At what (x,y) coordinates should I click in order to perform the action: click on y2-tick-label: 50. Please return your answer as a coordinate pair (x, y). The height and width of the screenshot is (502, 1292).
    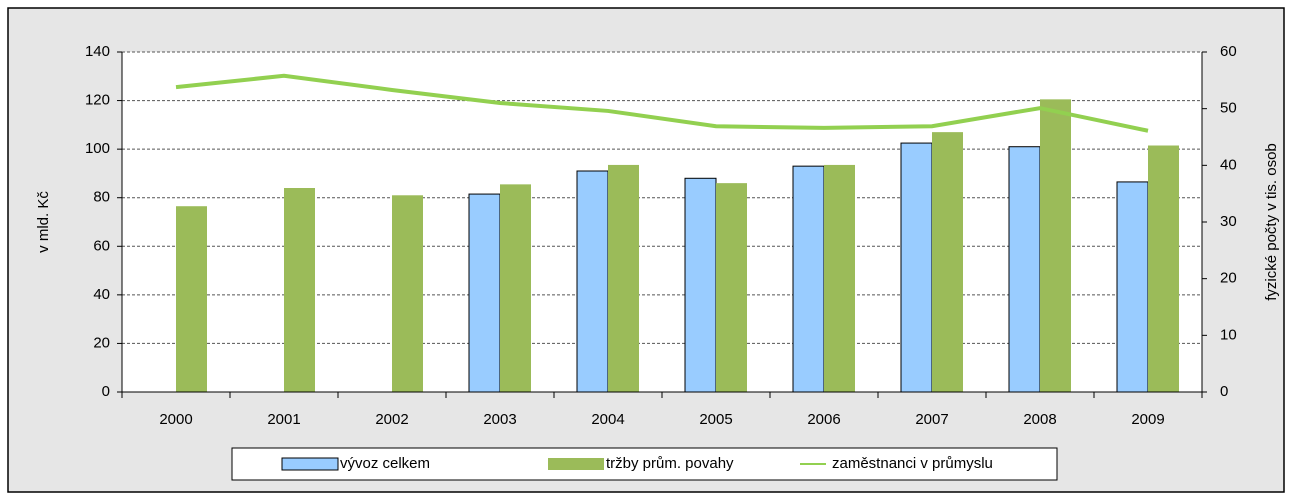
    Looking at the image, I should click on (1228, 108).